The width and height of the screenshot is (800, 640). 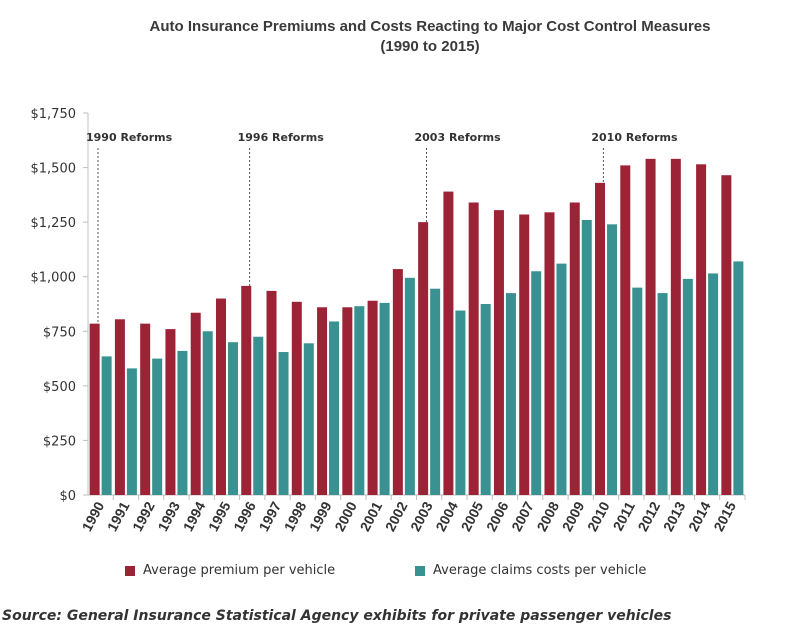 What do you see at coordinates (59, 332) in the screenshot?
I see `y-tick-label: $750` at bounding box center [59, 332].